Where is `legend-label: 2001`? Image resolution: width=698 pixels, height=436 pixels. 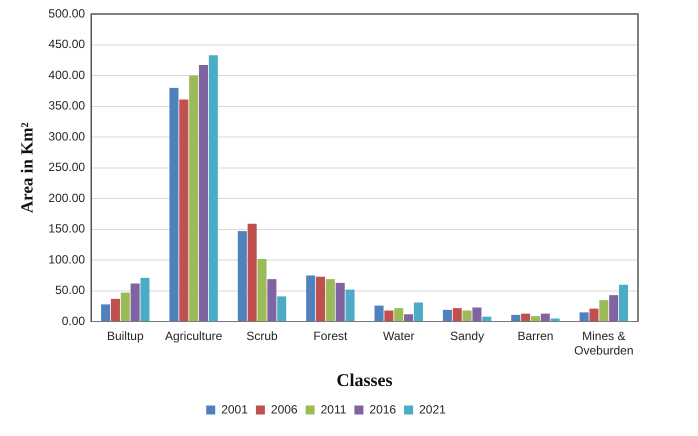
legend-label: 2001 is located at coordinates (234, 409).